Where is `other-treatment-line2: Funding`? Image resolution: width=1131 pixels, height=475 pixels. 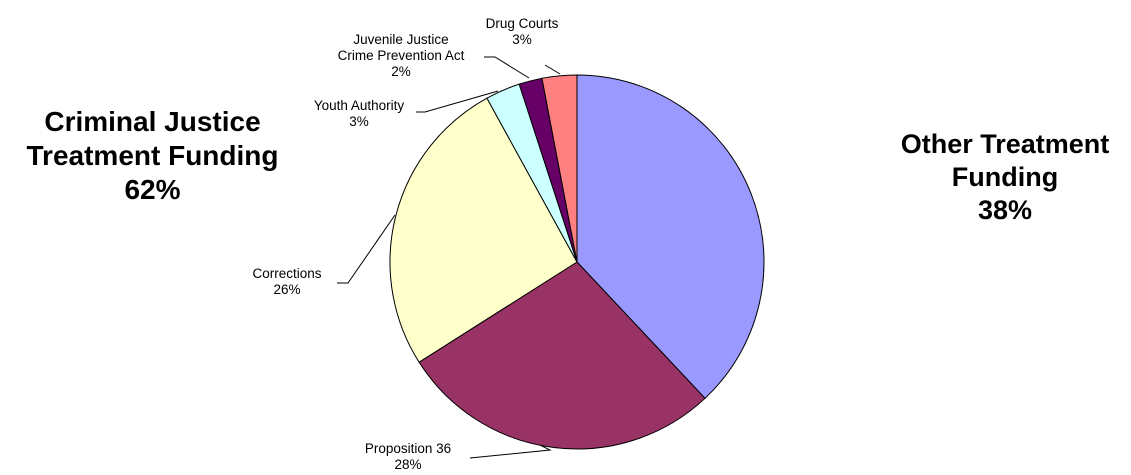
other-treatment-line2: Funding is located at coordinates (1005, 177).